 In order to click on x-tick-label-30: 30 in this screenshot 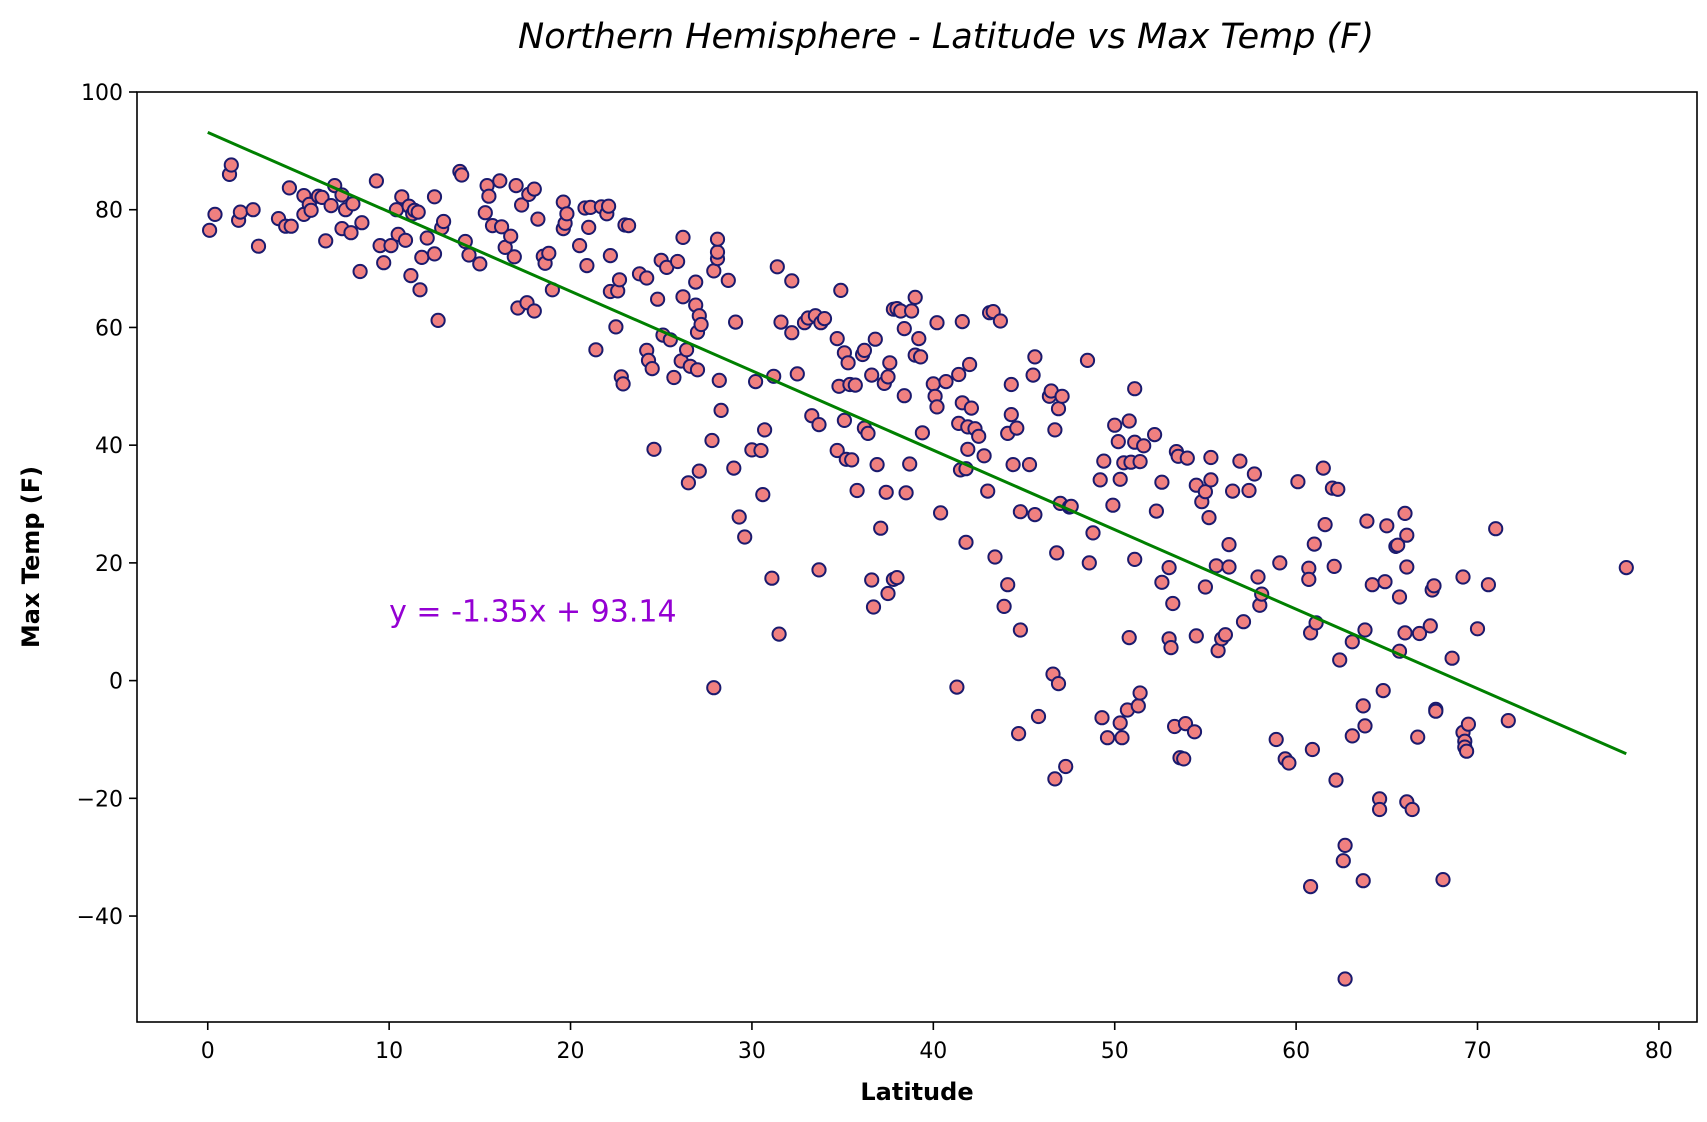, I will do `click(752, 1051)`.